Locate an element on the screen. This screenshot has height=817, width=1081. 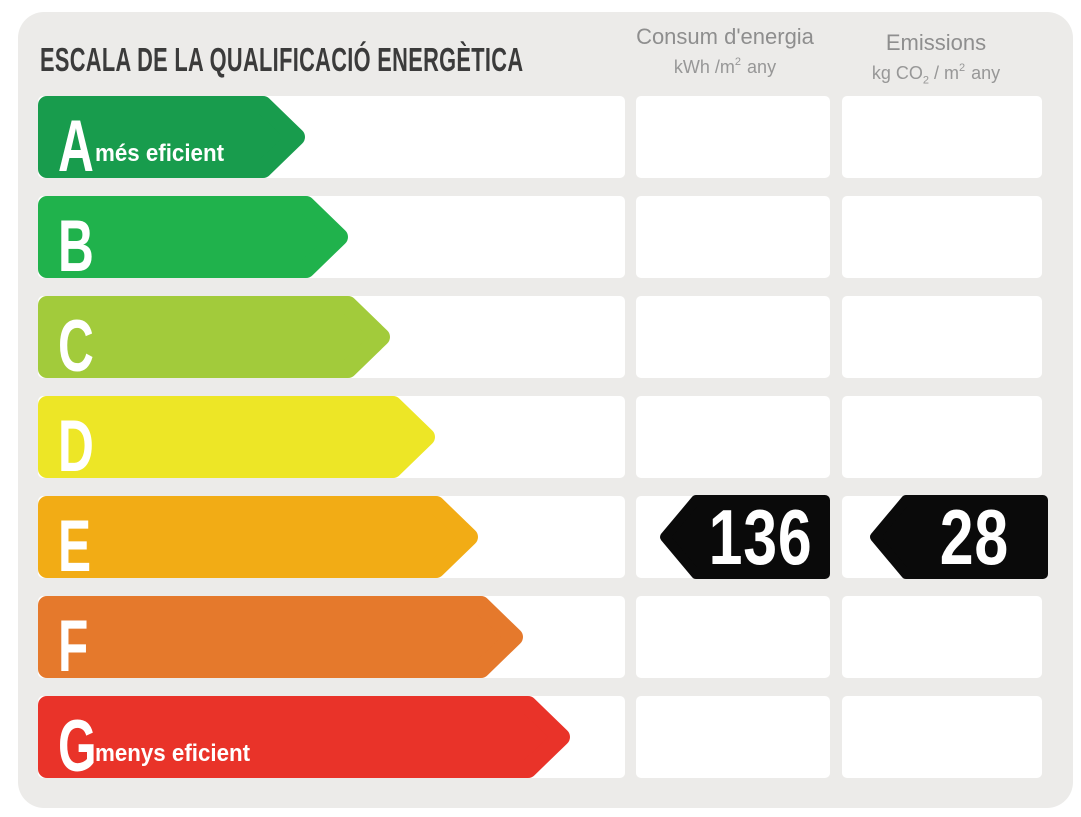
rating-row-c: C is located at coordinates (545, 339).